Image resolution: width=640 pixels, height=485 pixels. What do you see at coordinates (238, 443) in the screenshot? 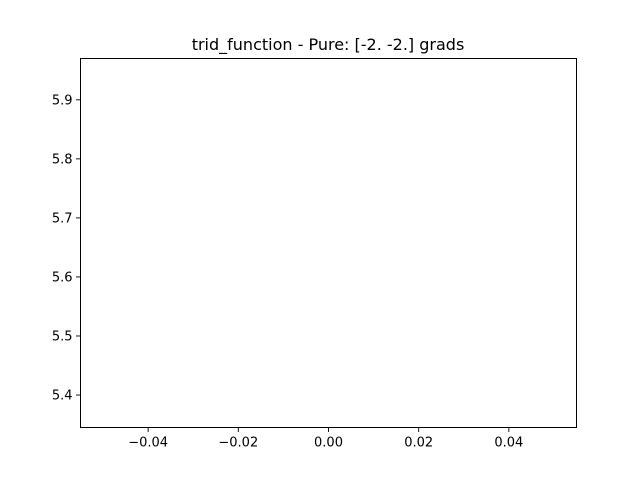
I see `x-tick-label: −0.02` at bounding box center [238, 443].